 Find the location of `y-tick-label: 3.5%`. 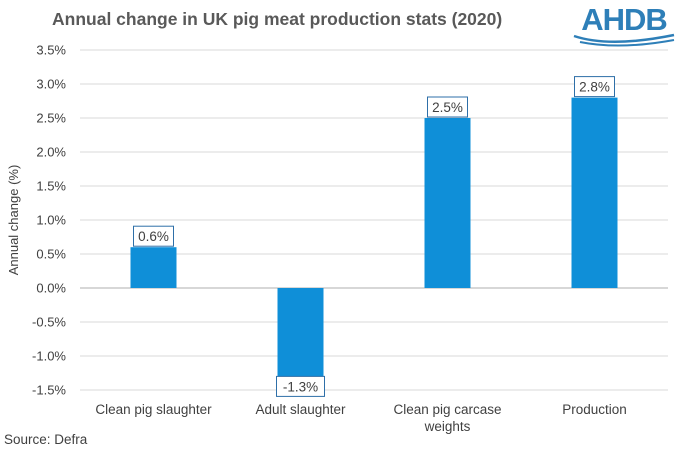

y-tick-label: 3.5% is located at coordinates (51, 50).